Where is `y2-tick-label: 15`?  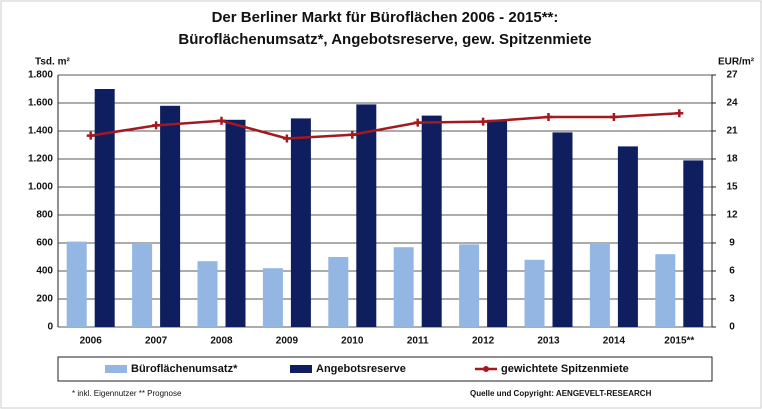
y2-tick-label: 15 is located at coordinates (732, 187).